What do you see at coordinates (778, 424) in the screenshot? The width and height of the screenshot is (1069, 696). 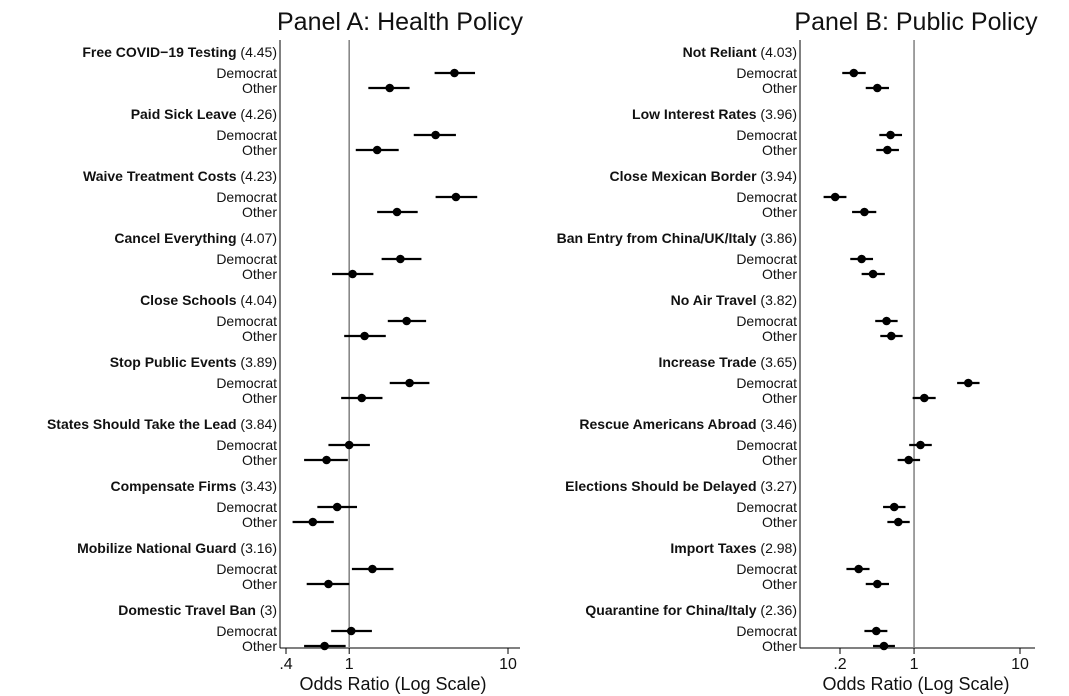 I see `item-score: (3.46)` at bounding box center [778, 424].